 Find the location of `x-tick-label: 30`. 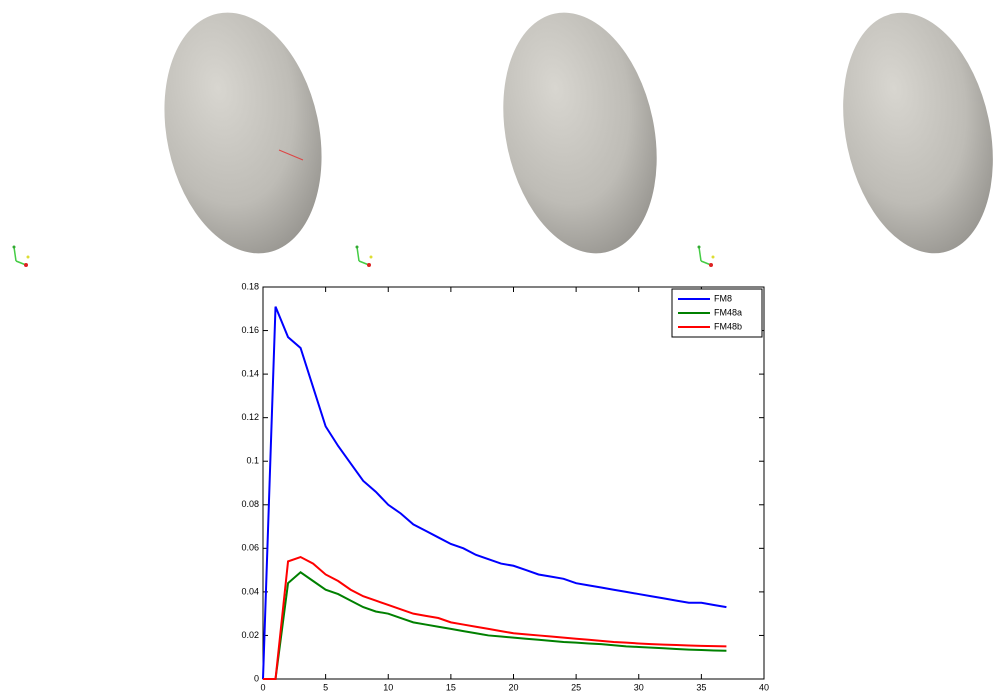

x-tick-label: 30 is located at coordinates (639, 687).